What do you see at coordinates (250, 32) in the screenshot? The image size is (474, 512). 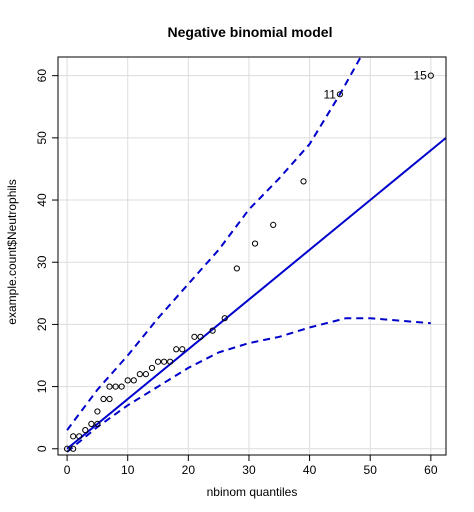 I see `chart-title: Negative binomial model` at bounding box center [250, 32].